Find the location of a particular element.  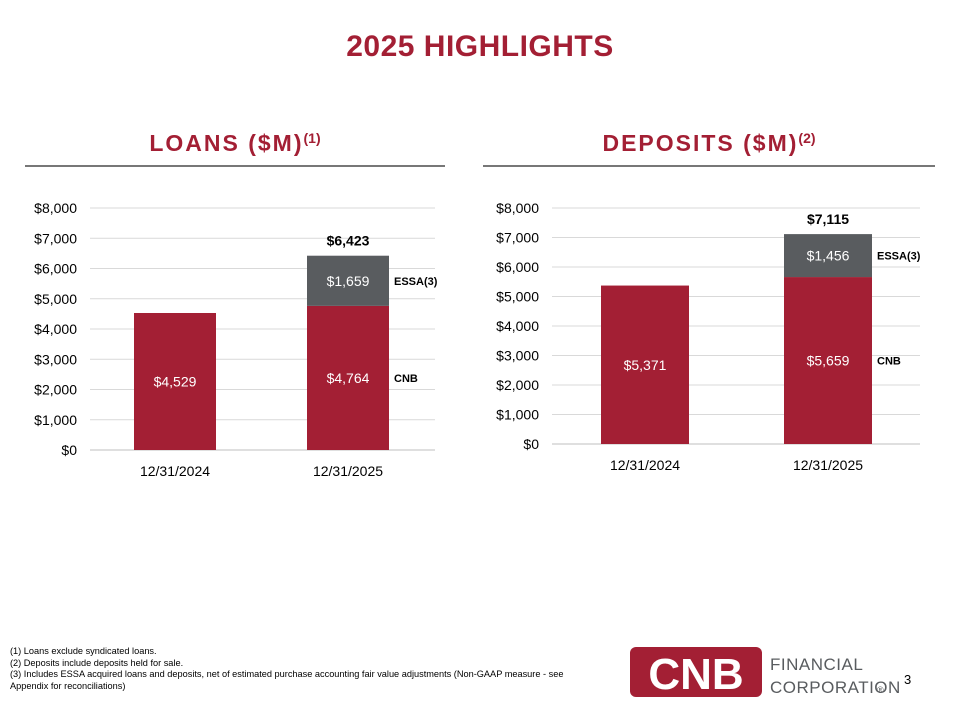

loans-y-tick-label: $7,000 is located at coordinates (55, 238).